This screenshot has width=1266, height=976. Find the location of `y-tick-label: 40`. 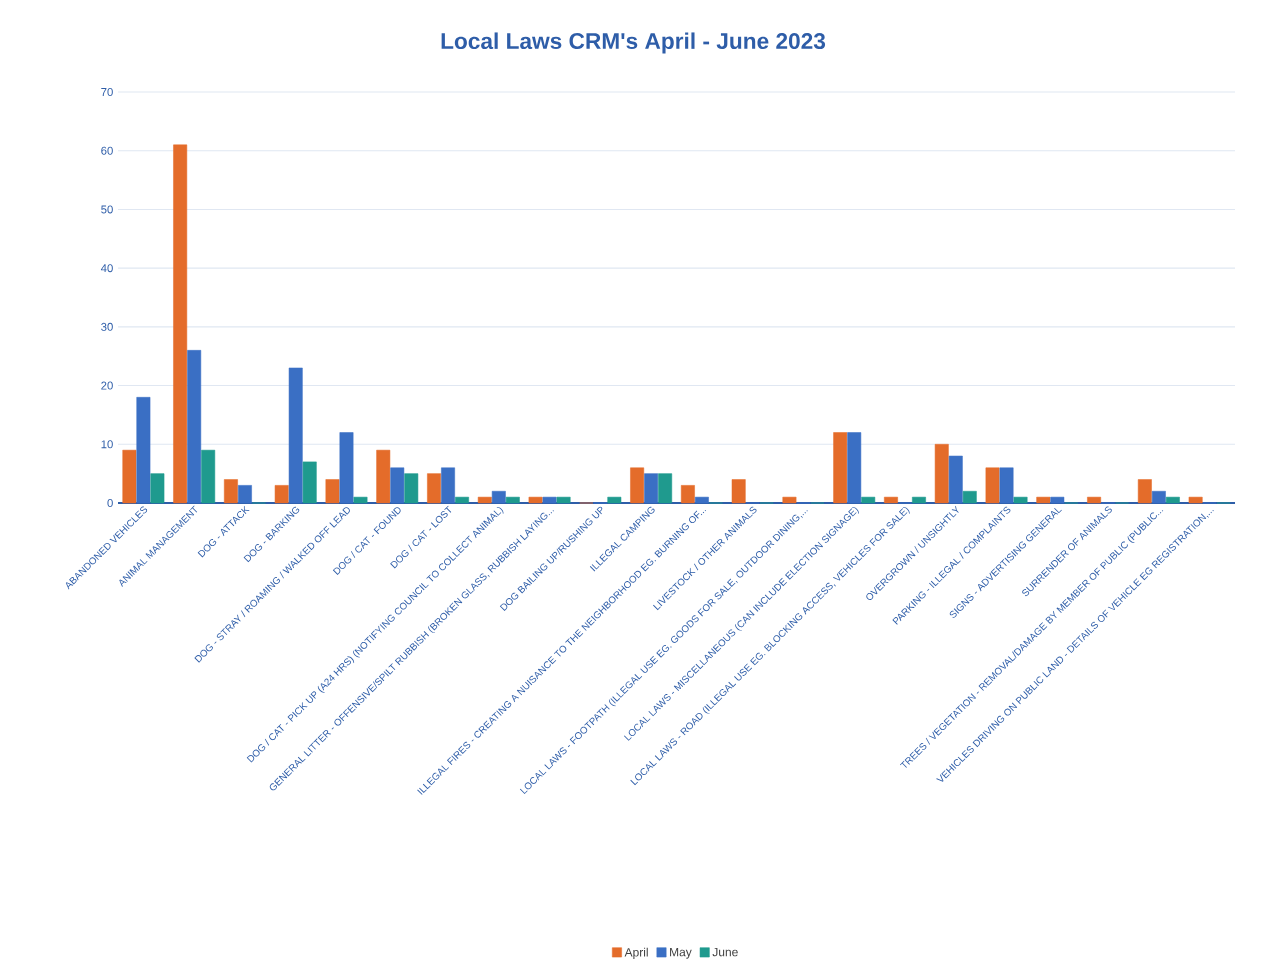

y-tick-label: 40 is located at coordinates (106, 268).